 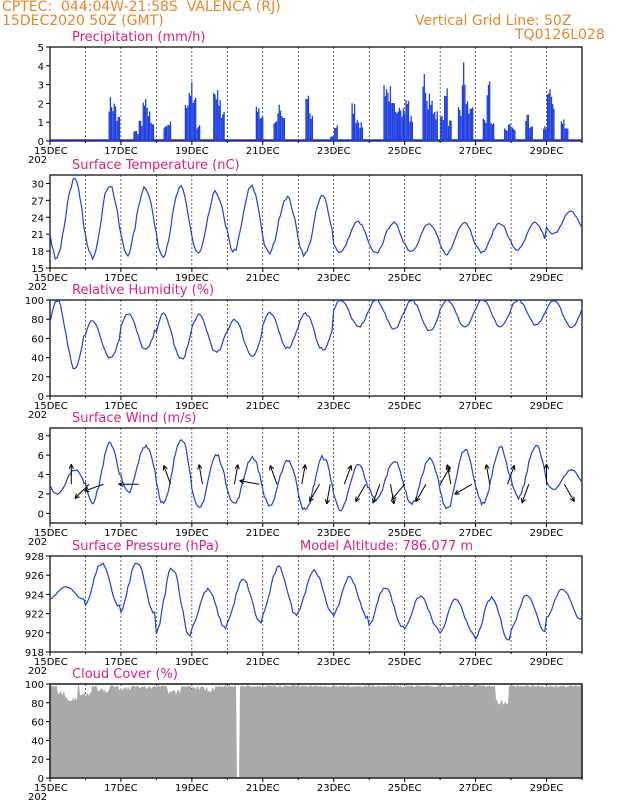 I want to click on y-tick-label: 926, so click(x=34, y=576).